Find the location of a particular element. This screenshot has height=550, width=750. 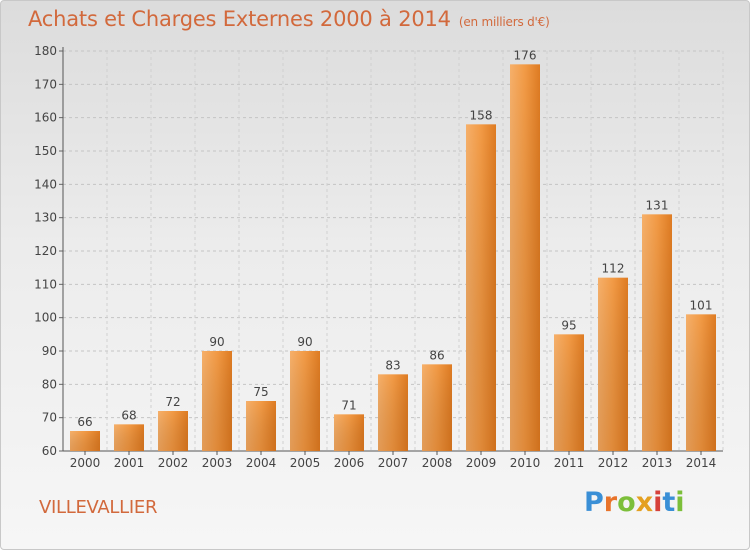

x-tick-label: 2002 is located at coordinates (173, 463).